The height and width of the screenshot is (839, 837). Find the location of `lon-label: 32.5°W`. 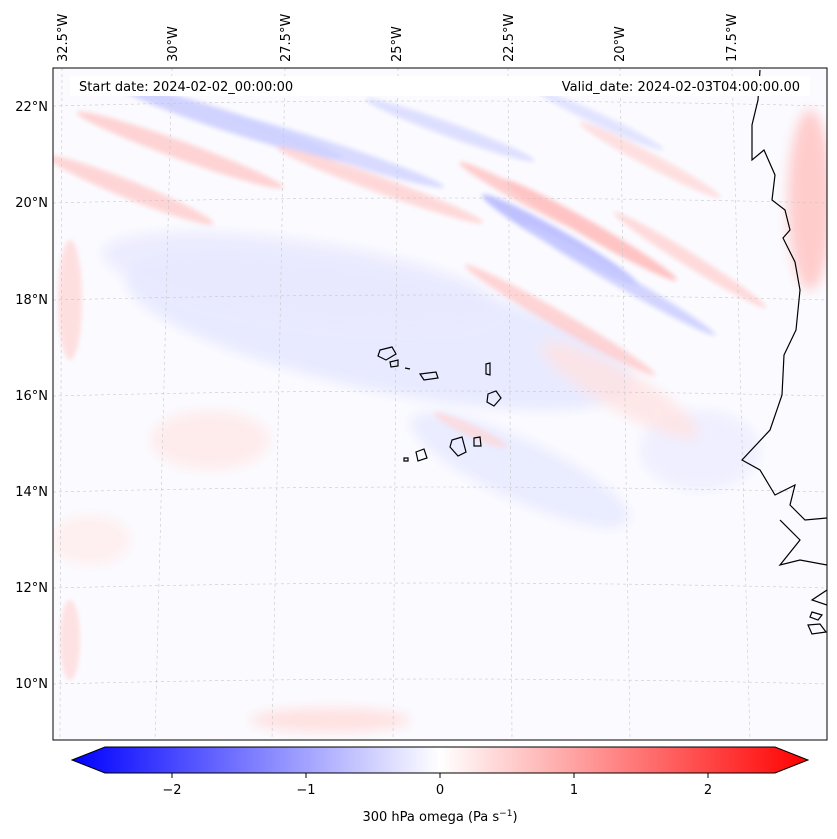

lon-label: 32.5°W is located at coordinates (63, 38).